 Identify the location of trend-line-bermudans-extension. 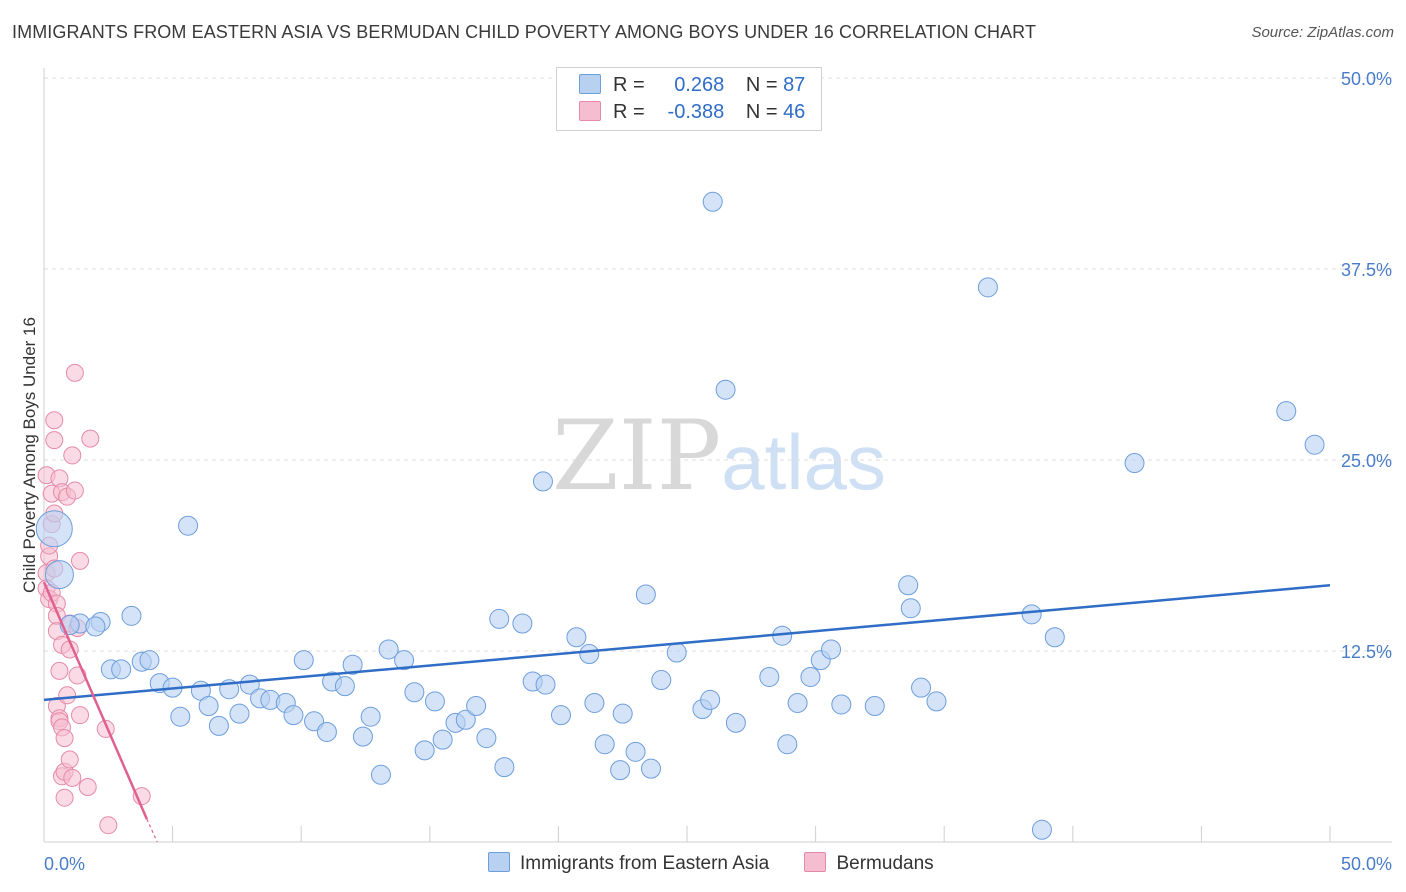
(152, 830).